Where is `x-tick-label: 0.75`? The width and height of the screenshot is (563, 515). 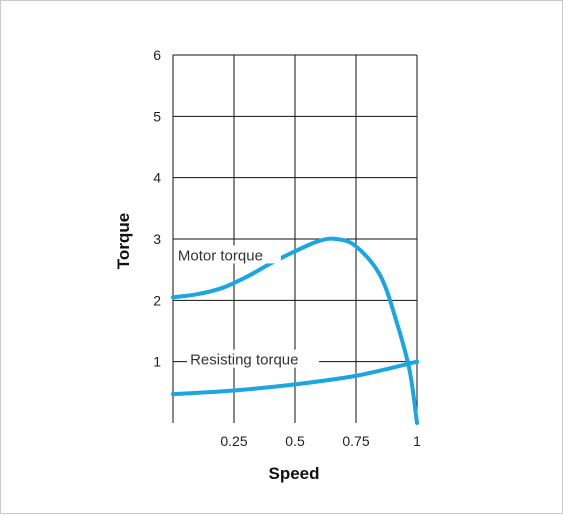
x-tick-label: 0.75 is located at coordinates (355, 441).